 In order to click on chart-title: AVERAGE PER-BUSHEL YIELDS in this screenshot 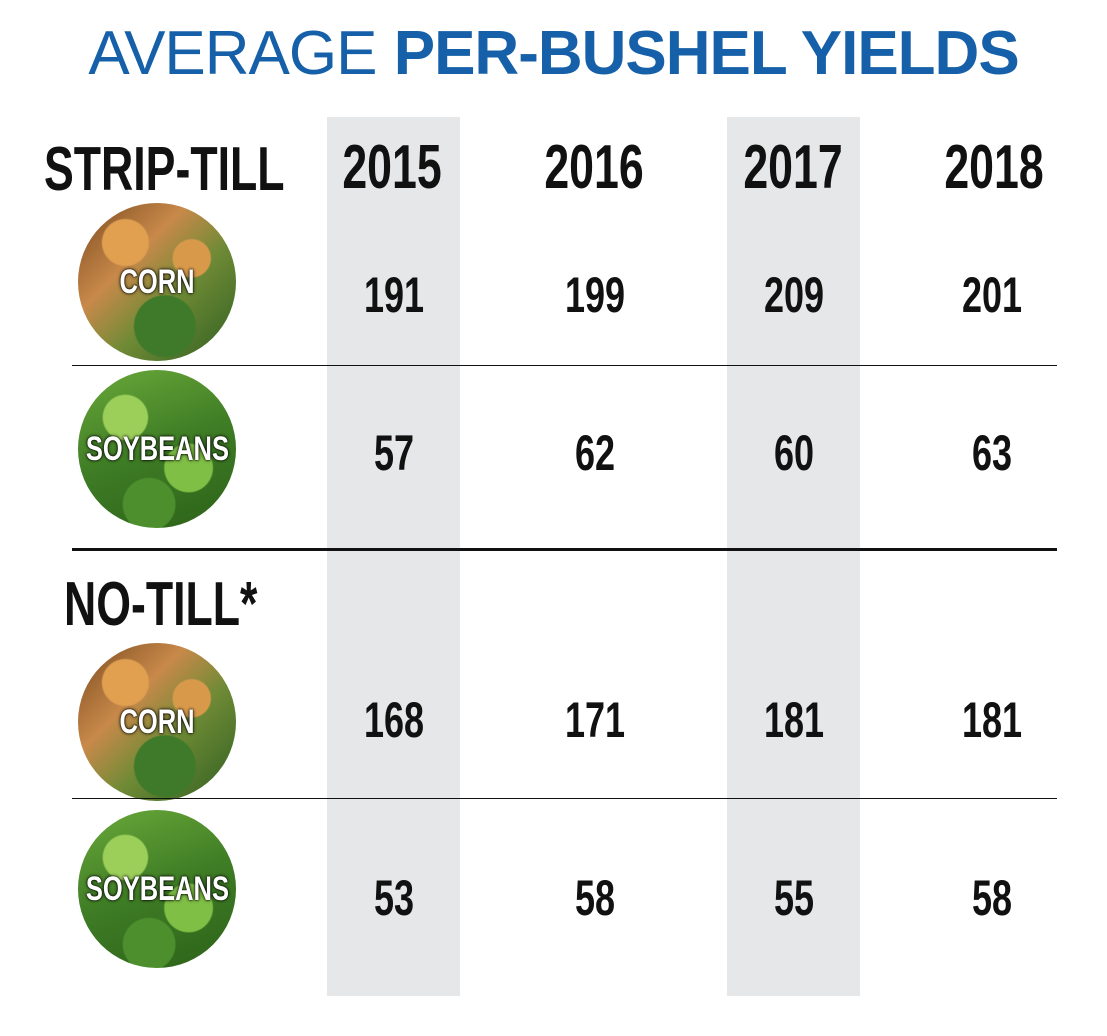, I will do `click(553, 54)`.